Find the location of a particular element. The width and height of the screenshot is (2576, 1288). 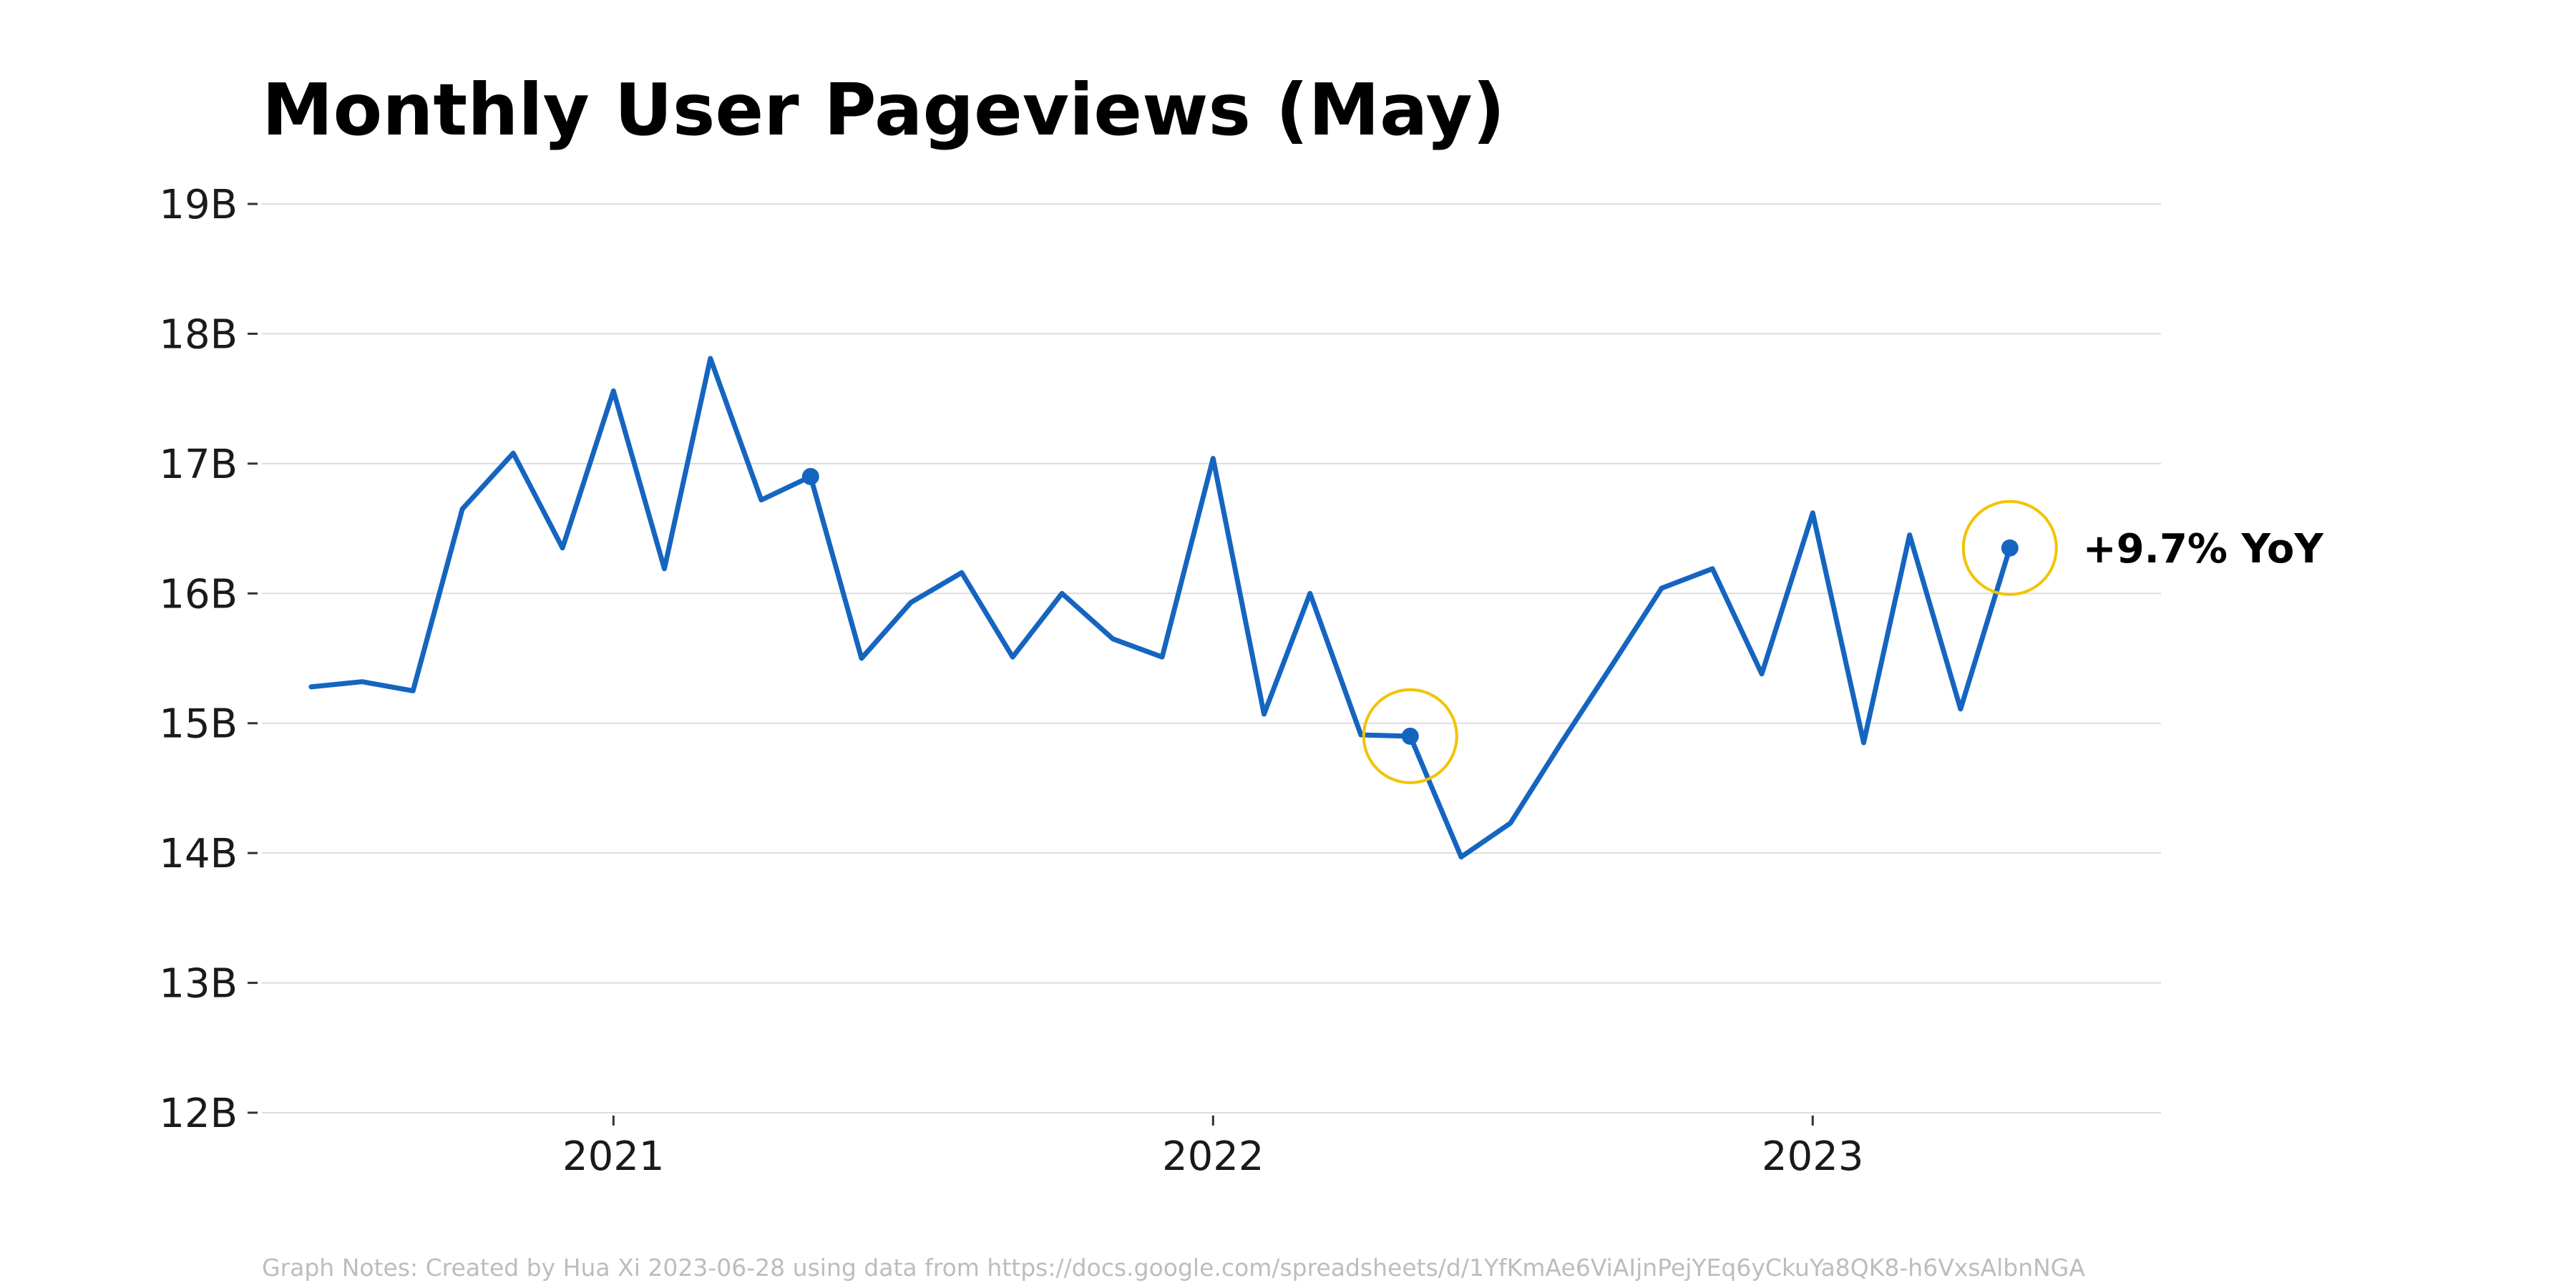

highlight-points is located at coordinates (1410, 606).